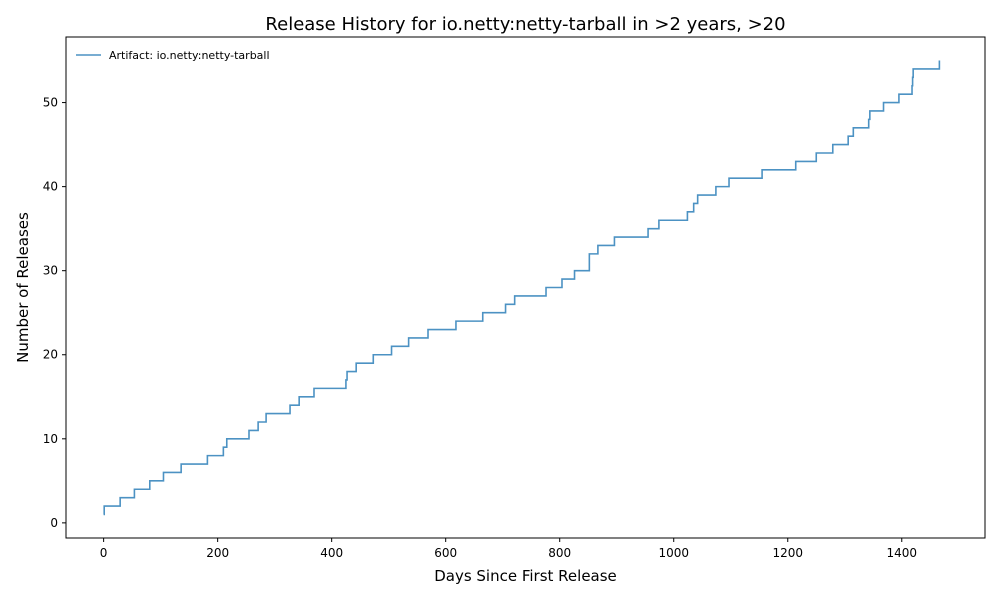 This screenshot has width=1000, height=604. What do you see at coordinates (50, 103) in the screenshot?
I see `y-tick-label: 50` at bounding box center [50, 103].